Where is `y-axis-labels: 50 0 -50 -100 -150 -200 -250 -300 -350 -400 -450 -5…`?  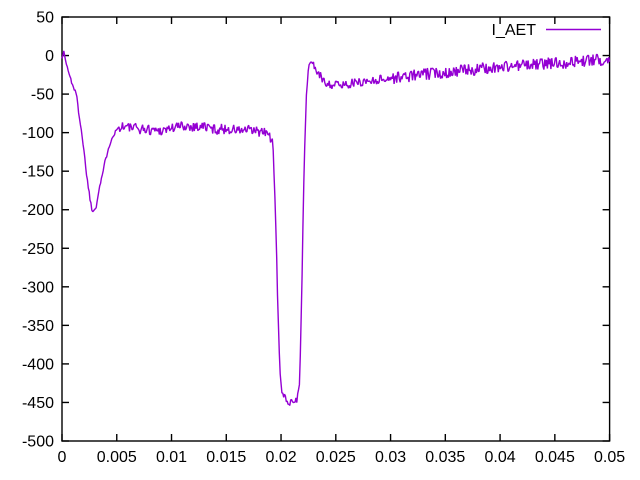 y-axis-labels: 50 0 -50 -100 -150 -200 -250 -300 -350 -400 -450 -5… is located at coordinates (38, 230).